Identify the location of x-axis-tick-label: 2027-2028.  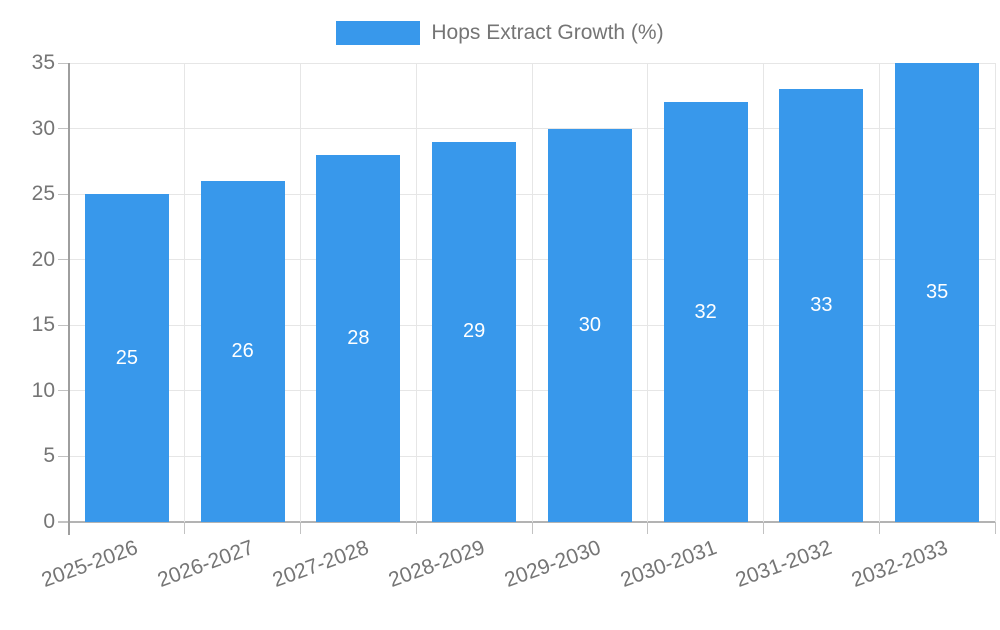
(321, 564).